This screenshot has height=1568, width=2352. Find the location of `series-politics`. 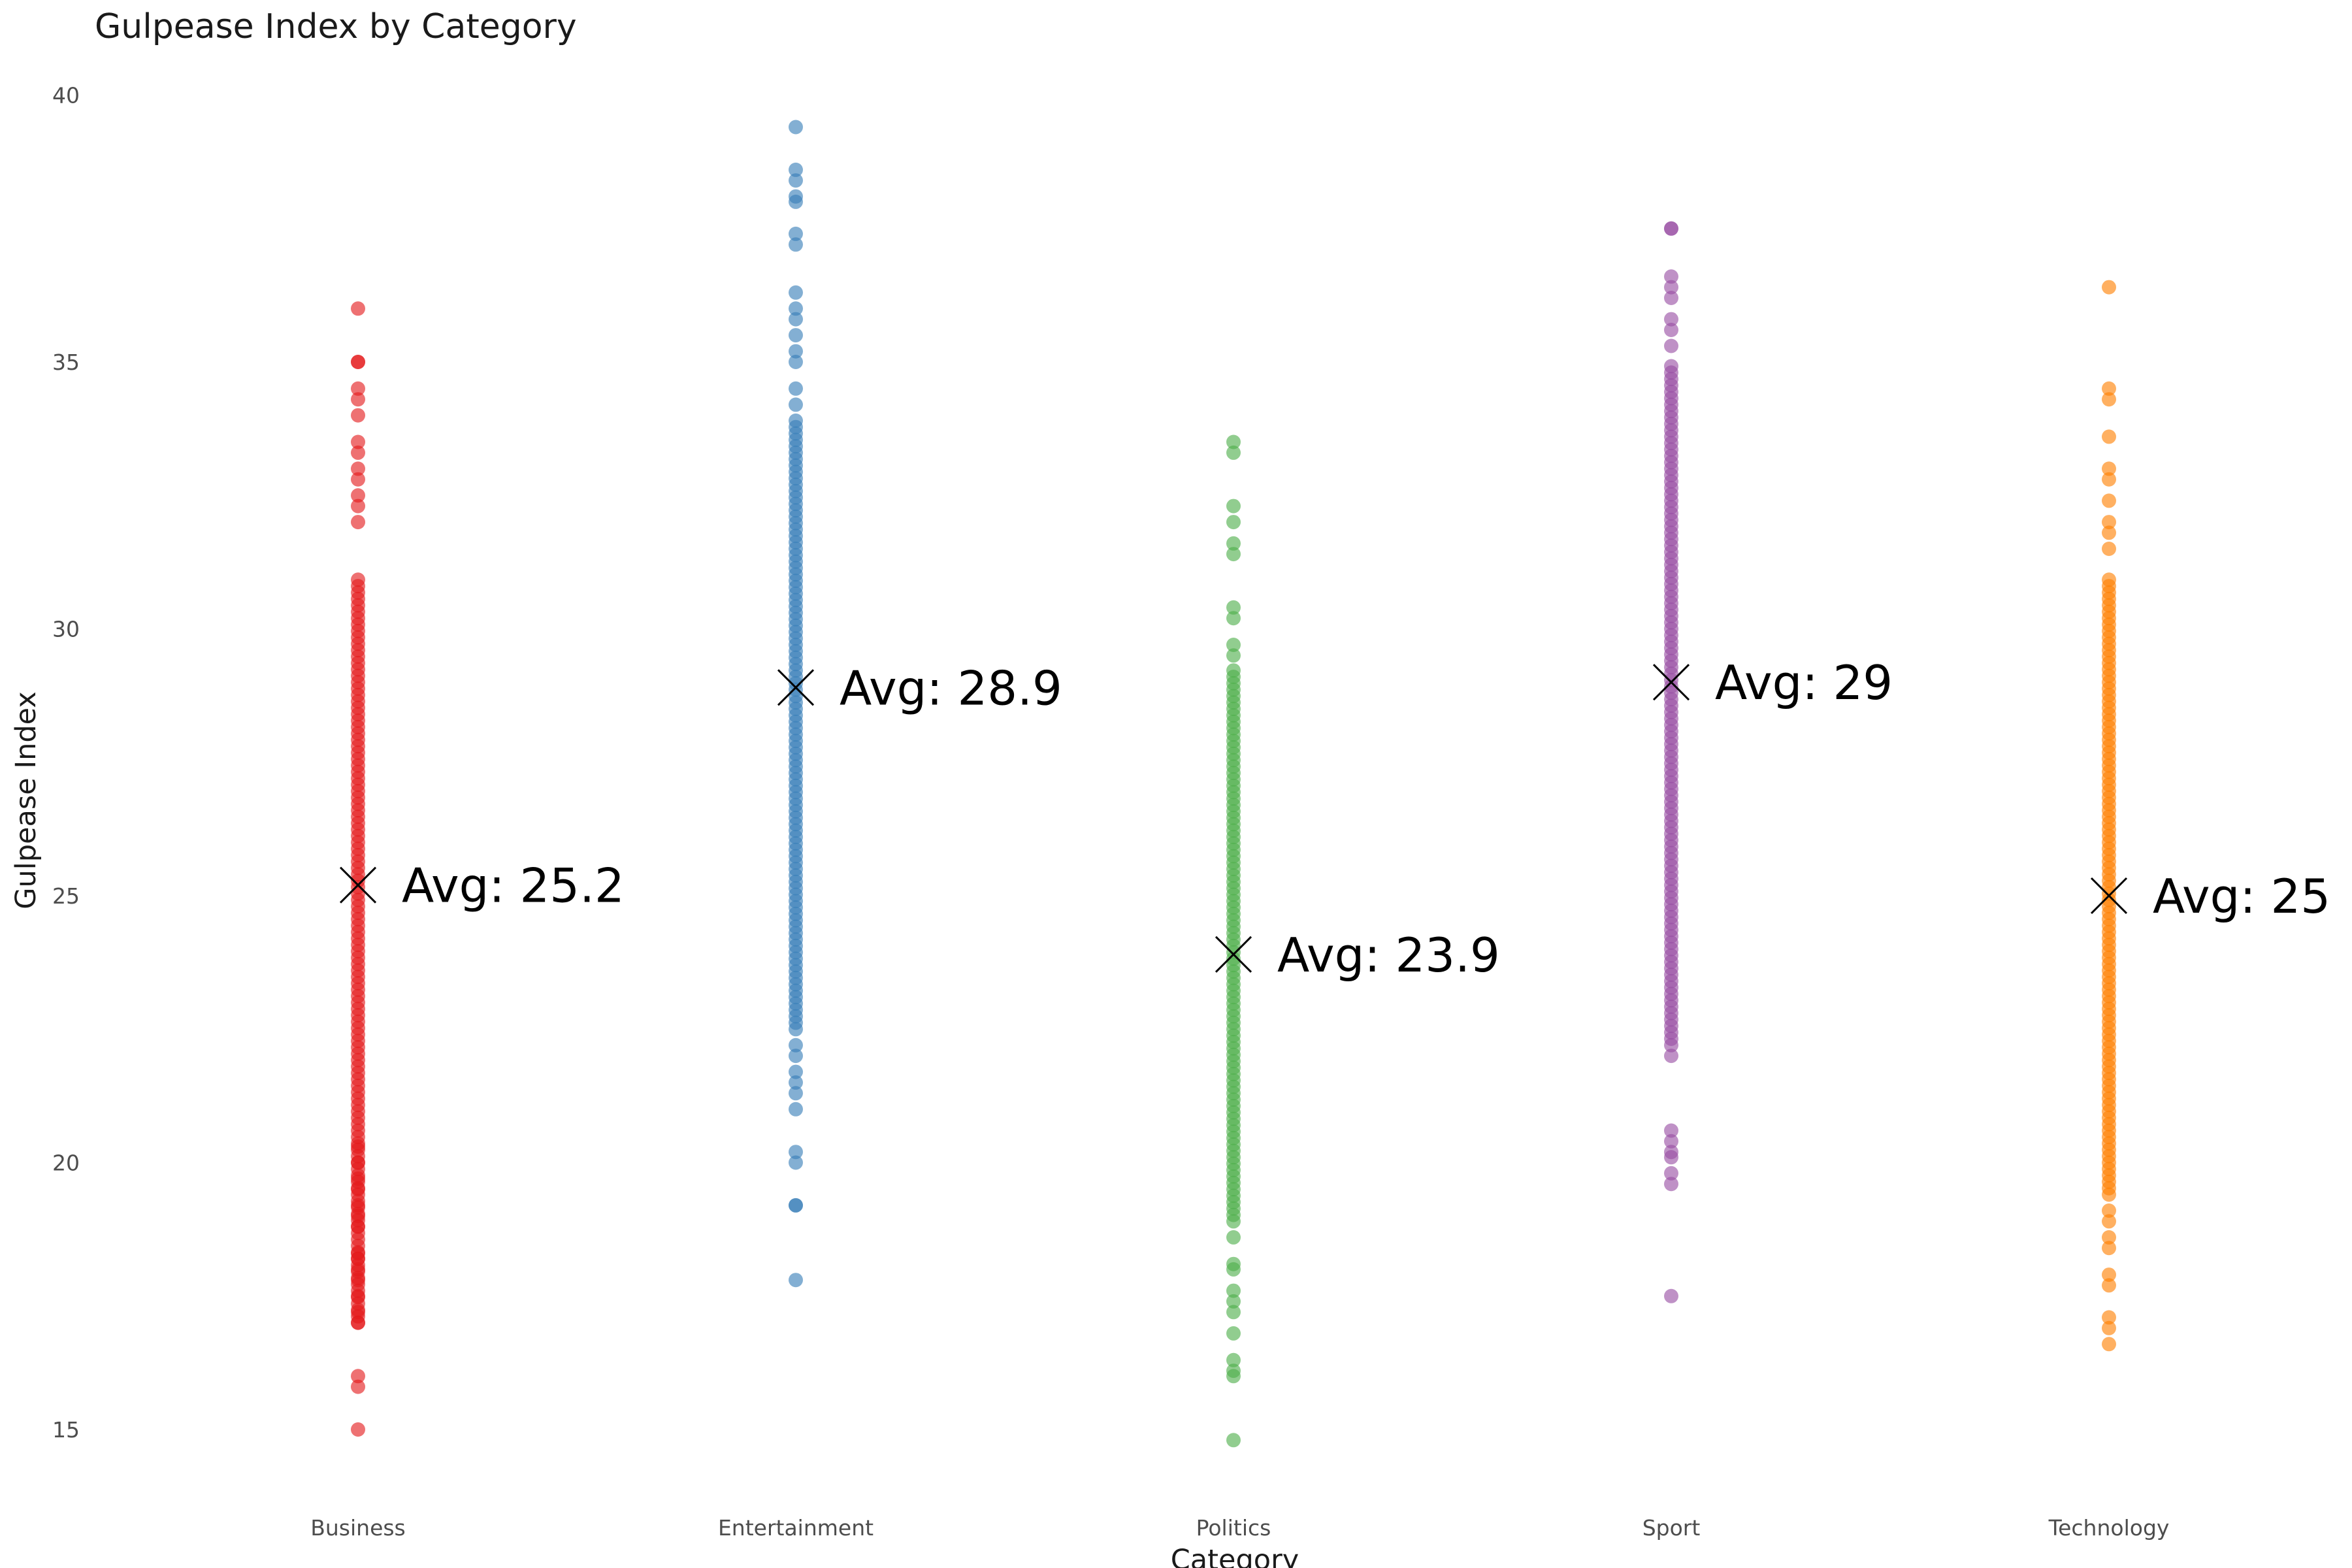

series-politics is located at coordinates (1233, 941).